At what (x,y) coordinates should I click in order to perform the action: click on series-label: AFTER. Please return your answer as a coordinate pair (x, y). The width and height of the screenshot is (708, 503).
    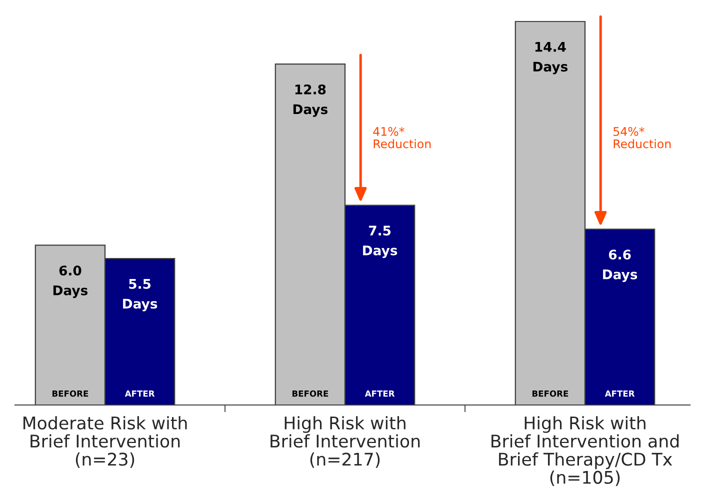
    Looking at the image, I should click on (139, 393).